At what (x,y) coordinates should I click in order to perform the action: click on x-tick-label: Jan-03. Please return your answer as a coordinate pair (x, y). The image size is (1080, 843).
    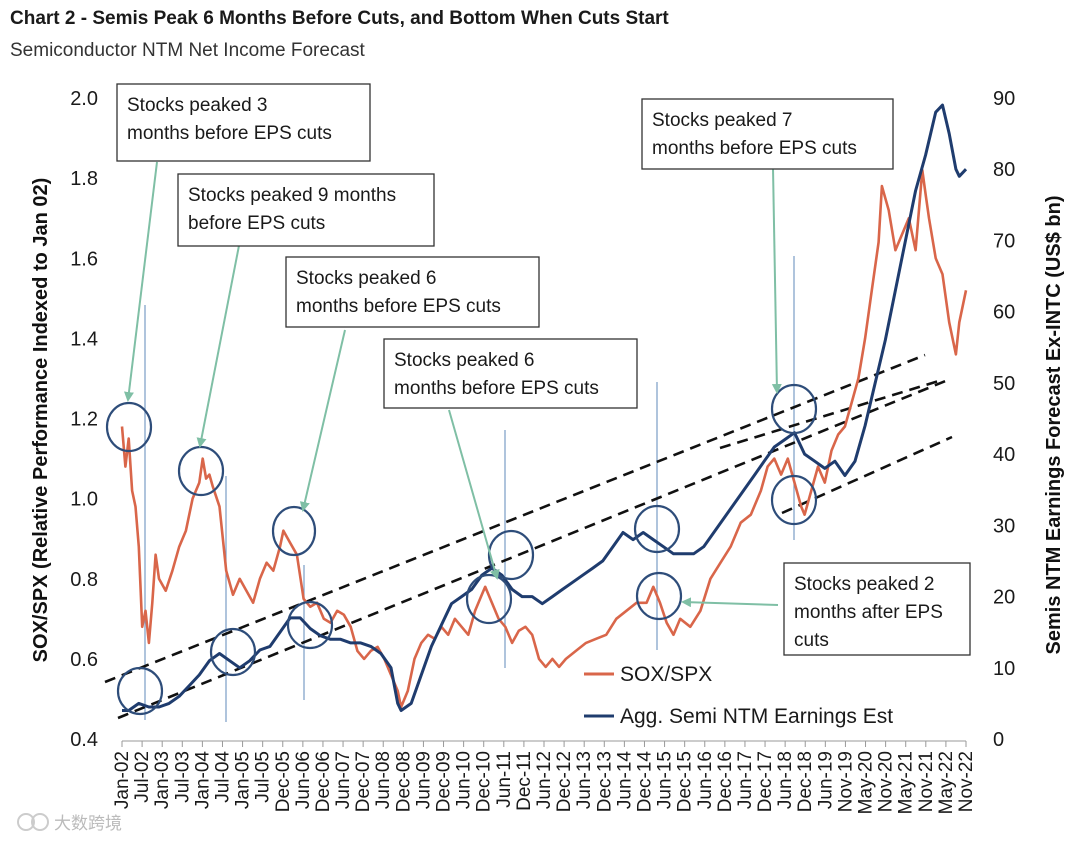
    Looking at the image, I should click on (162, 780).